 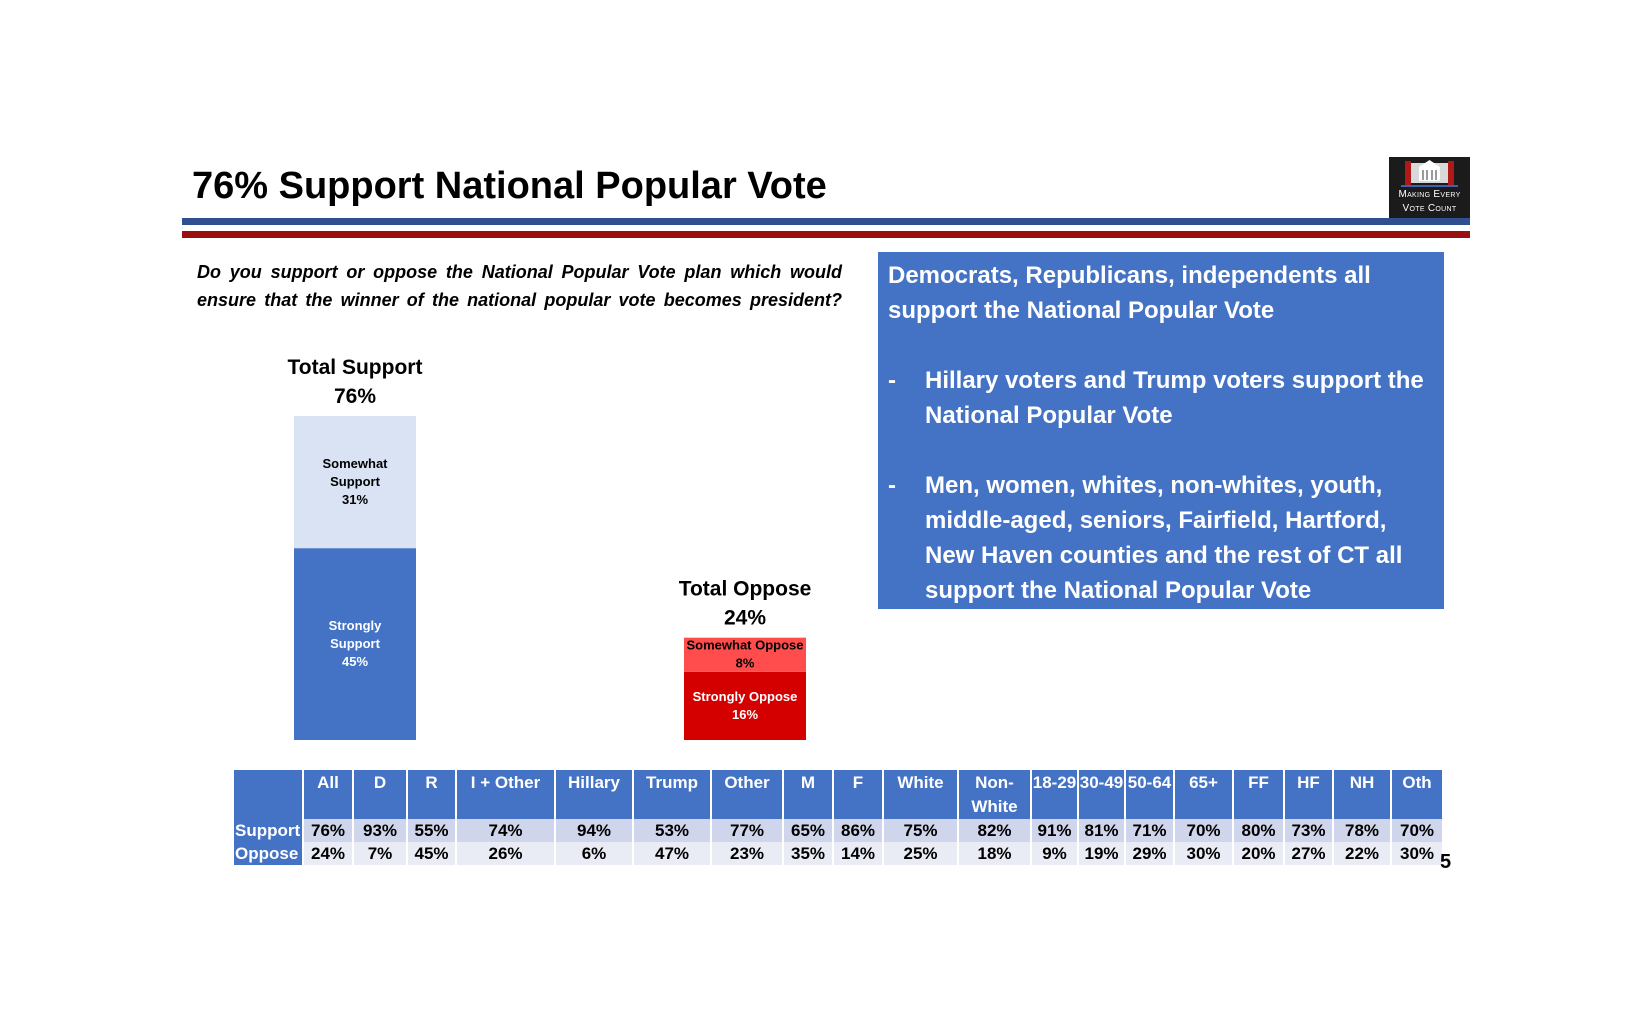 I want to click on header-rule-blue, so click(x=826, y=221).